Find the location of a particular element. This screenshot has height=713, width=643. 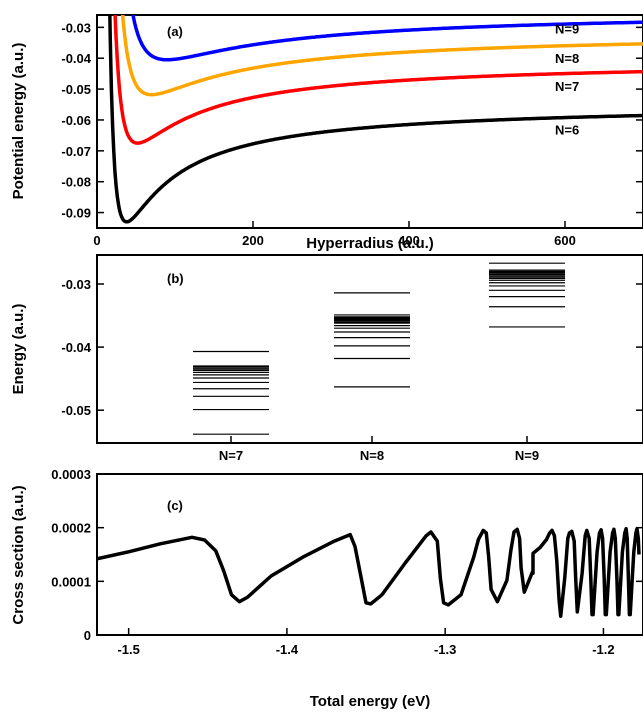

panel-a-x-tick-label: 400 is located at coordinates (409, 240).